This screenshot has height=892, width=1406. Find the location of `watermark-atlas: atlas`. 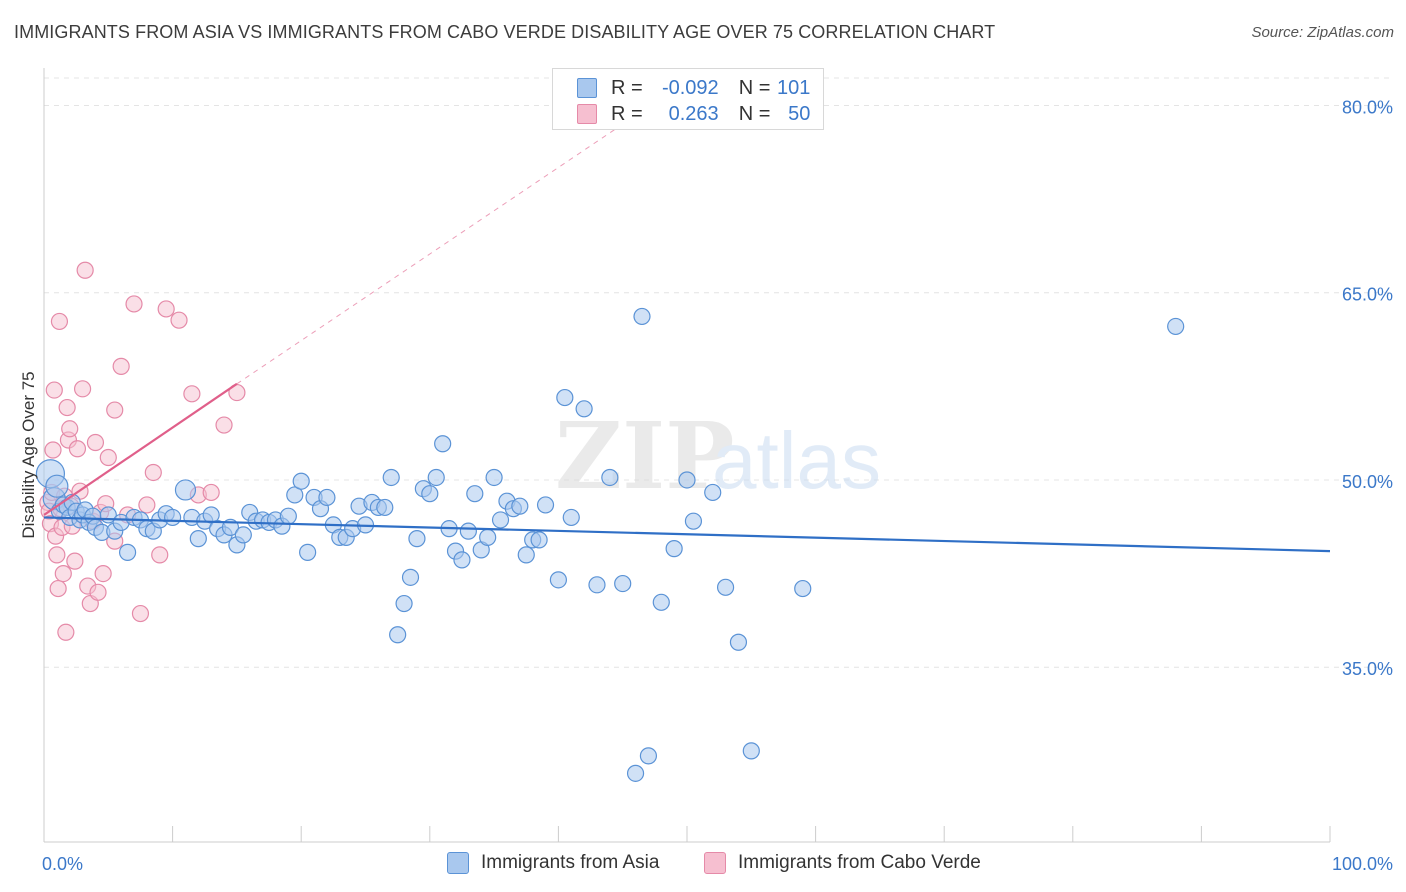

watermark-atlas: atlas is located at coordinates (796, 460).